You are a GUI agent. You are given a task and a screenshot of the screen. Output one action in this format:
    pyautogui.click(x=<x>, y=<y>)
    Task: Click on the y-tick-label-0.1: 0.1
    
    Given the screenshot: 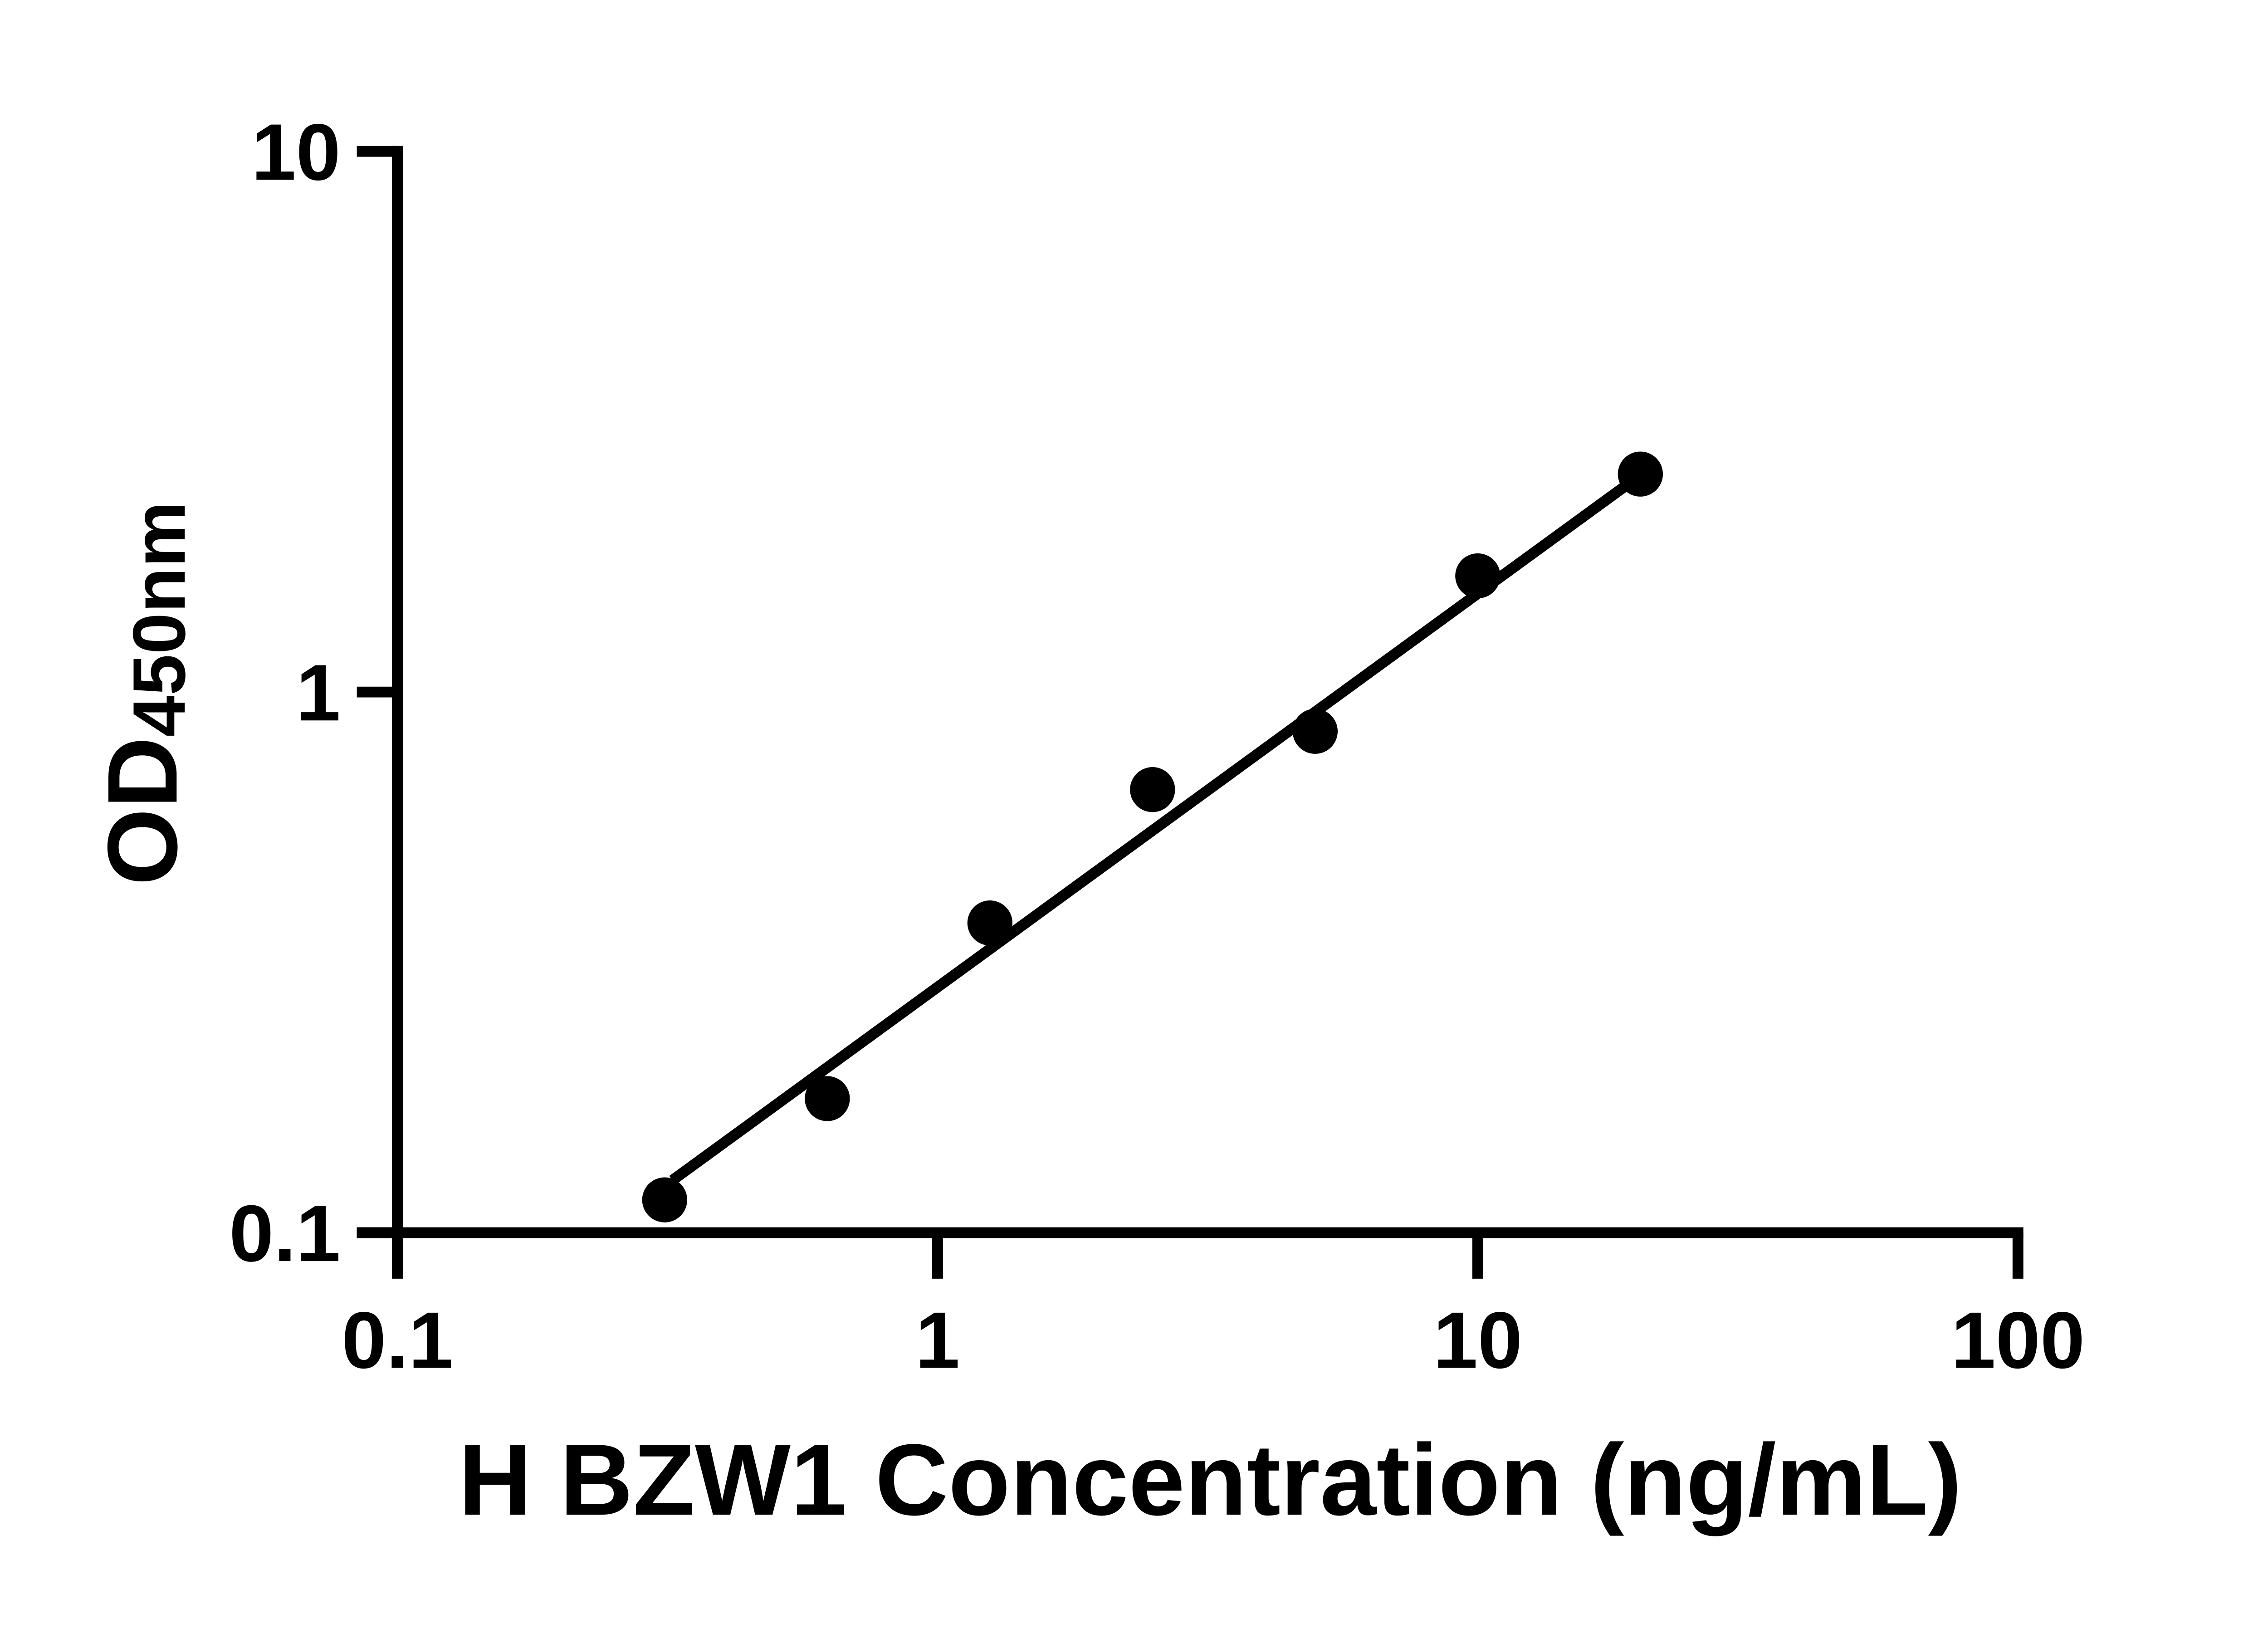 What is the action you would take?
    pyautogui.click(x=285, y=1233)
    